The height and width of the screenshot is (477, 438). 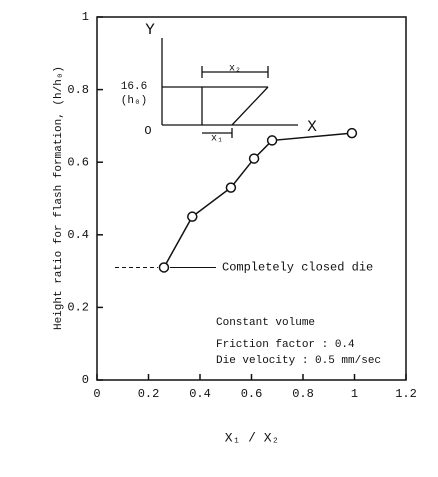 What do you see at coordinates (250, 106) in the screenshot?
I see `inset-line` at bounding box center [250, 106].